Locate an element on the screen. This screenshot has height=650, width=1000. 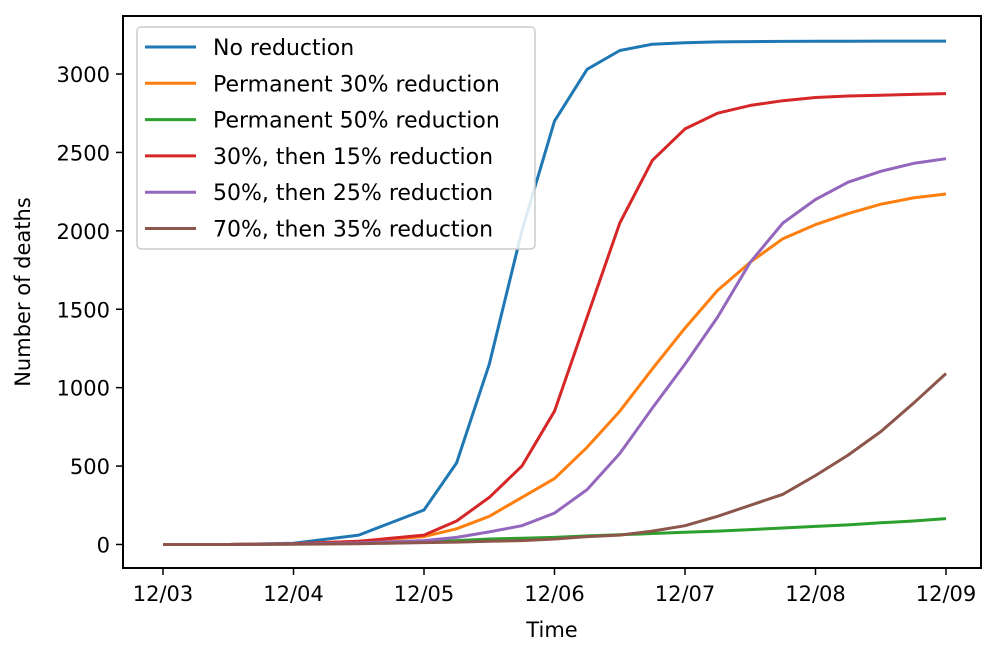
legend-label: 50%, then 25% reduction is located at coordinates (353, 193).